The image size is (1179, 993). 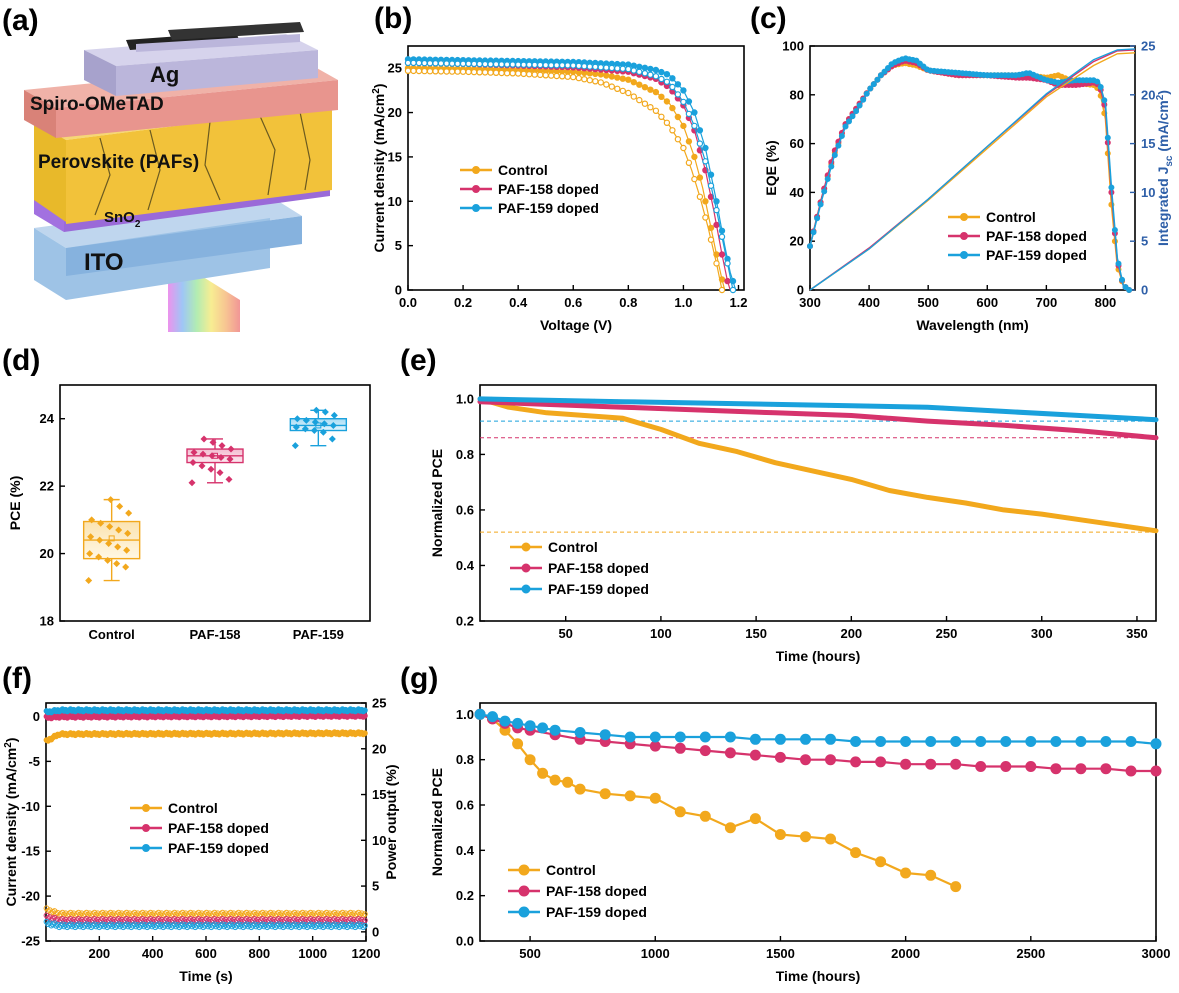 What do you see at coordinates (1165, 168) in the screenshot?
I see `y2-axis-label: Integrated Jsc (mA/cm2)` at bounding box center [1165, 168].